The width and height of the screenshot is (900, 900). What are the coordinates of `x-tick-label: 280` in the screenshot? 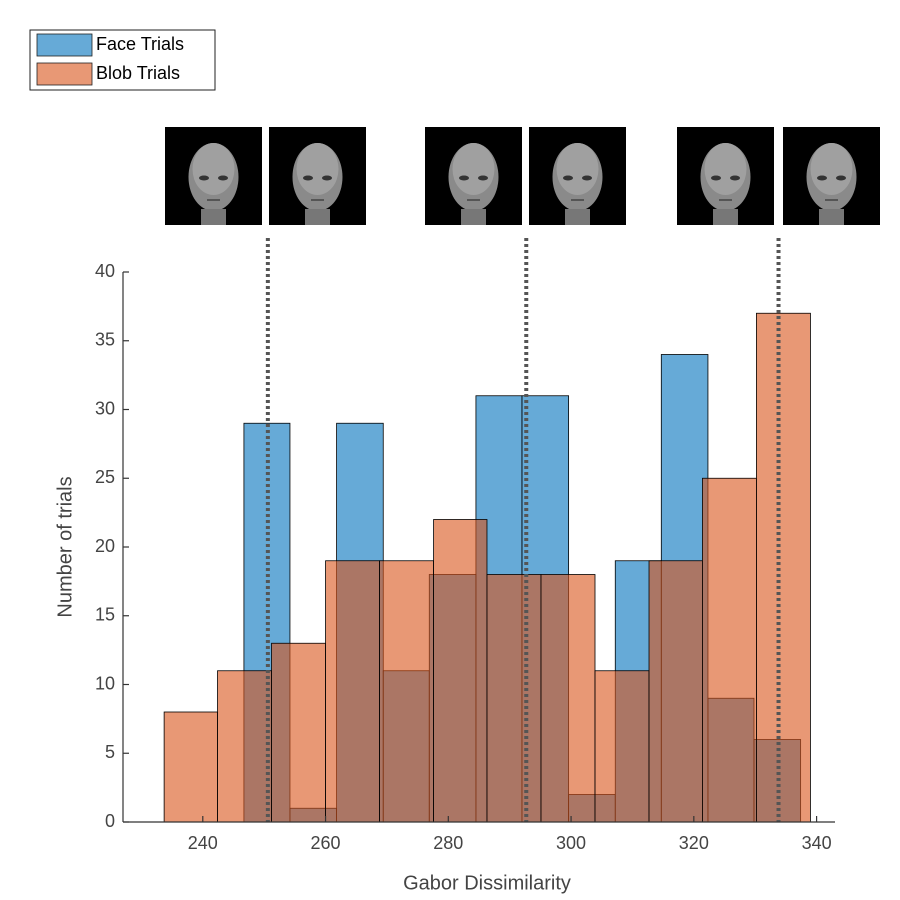 It's located at (448, 843).